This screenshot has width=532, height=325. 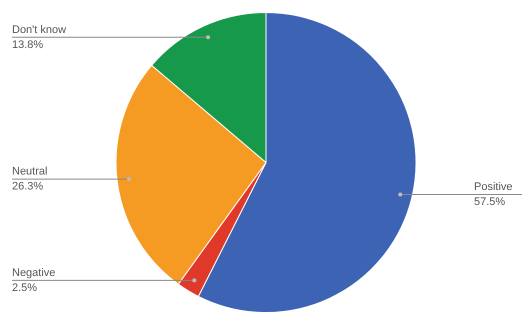 I want to click on data-label: 57.5%, so click(x=490, y=202).